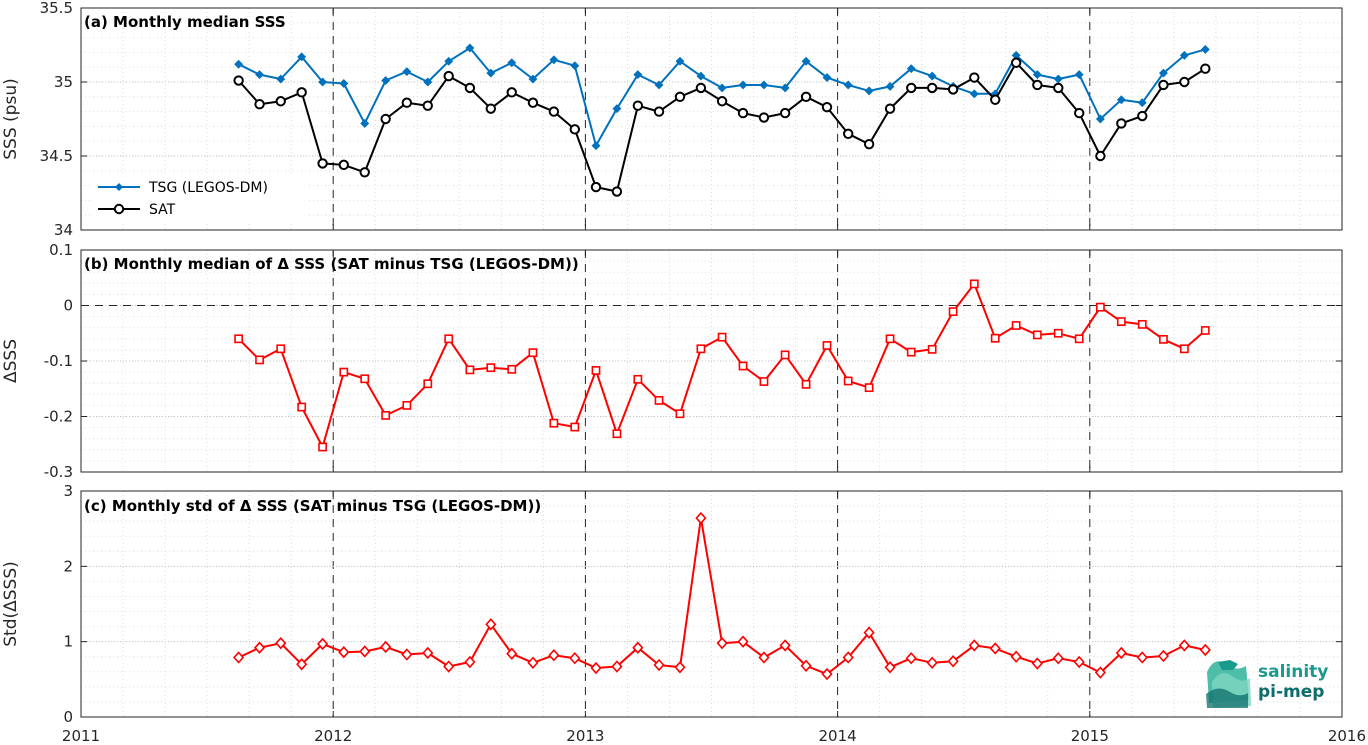 The width and height of the screenshot is (1368, 745). I want to click on legend-marker-tsg, so click(119, 187).